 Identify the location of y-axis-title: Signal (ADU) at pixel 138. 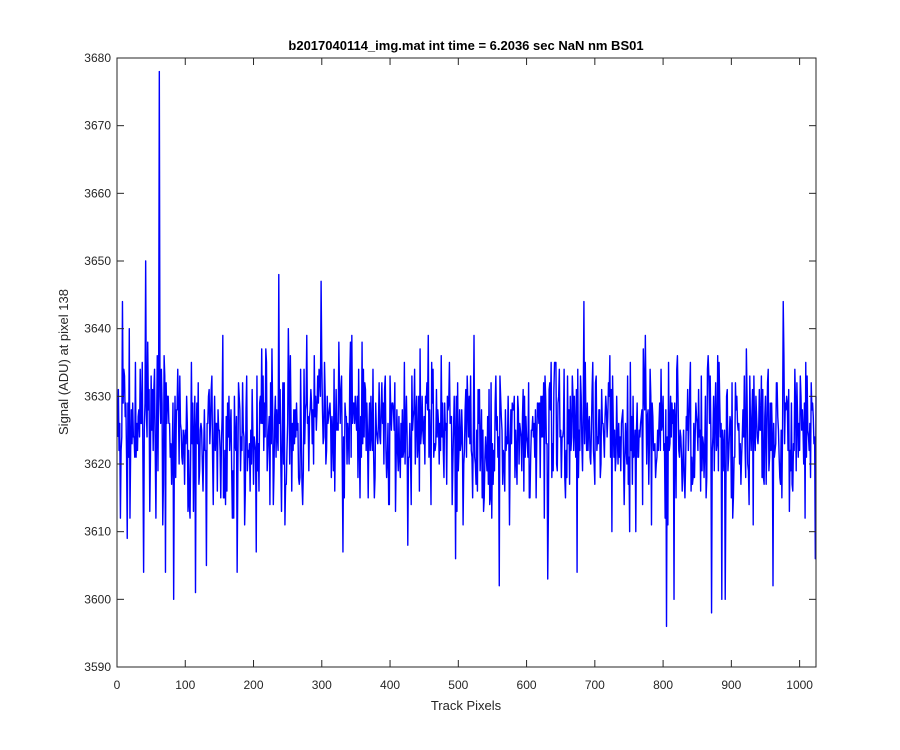
(63, 362).